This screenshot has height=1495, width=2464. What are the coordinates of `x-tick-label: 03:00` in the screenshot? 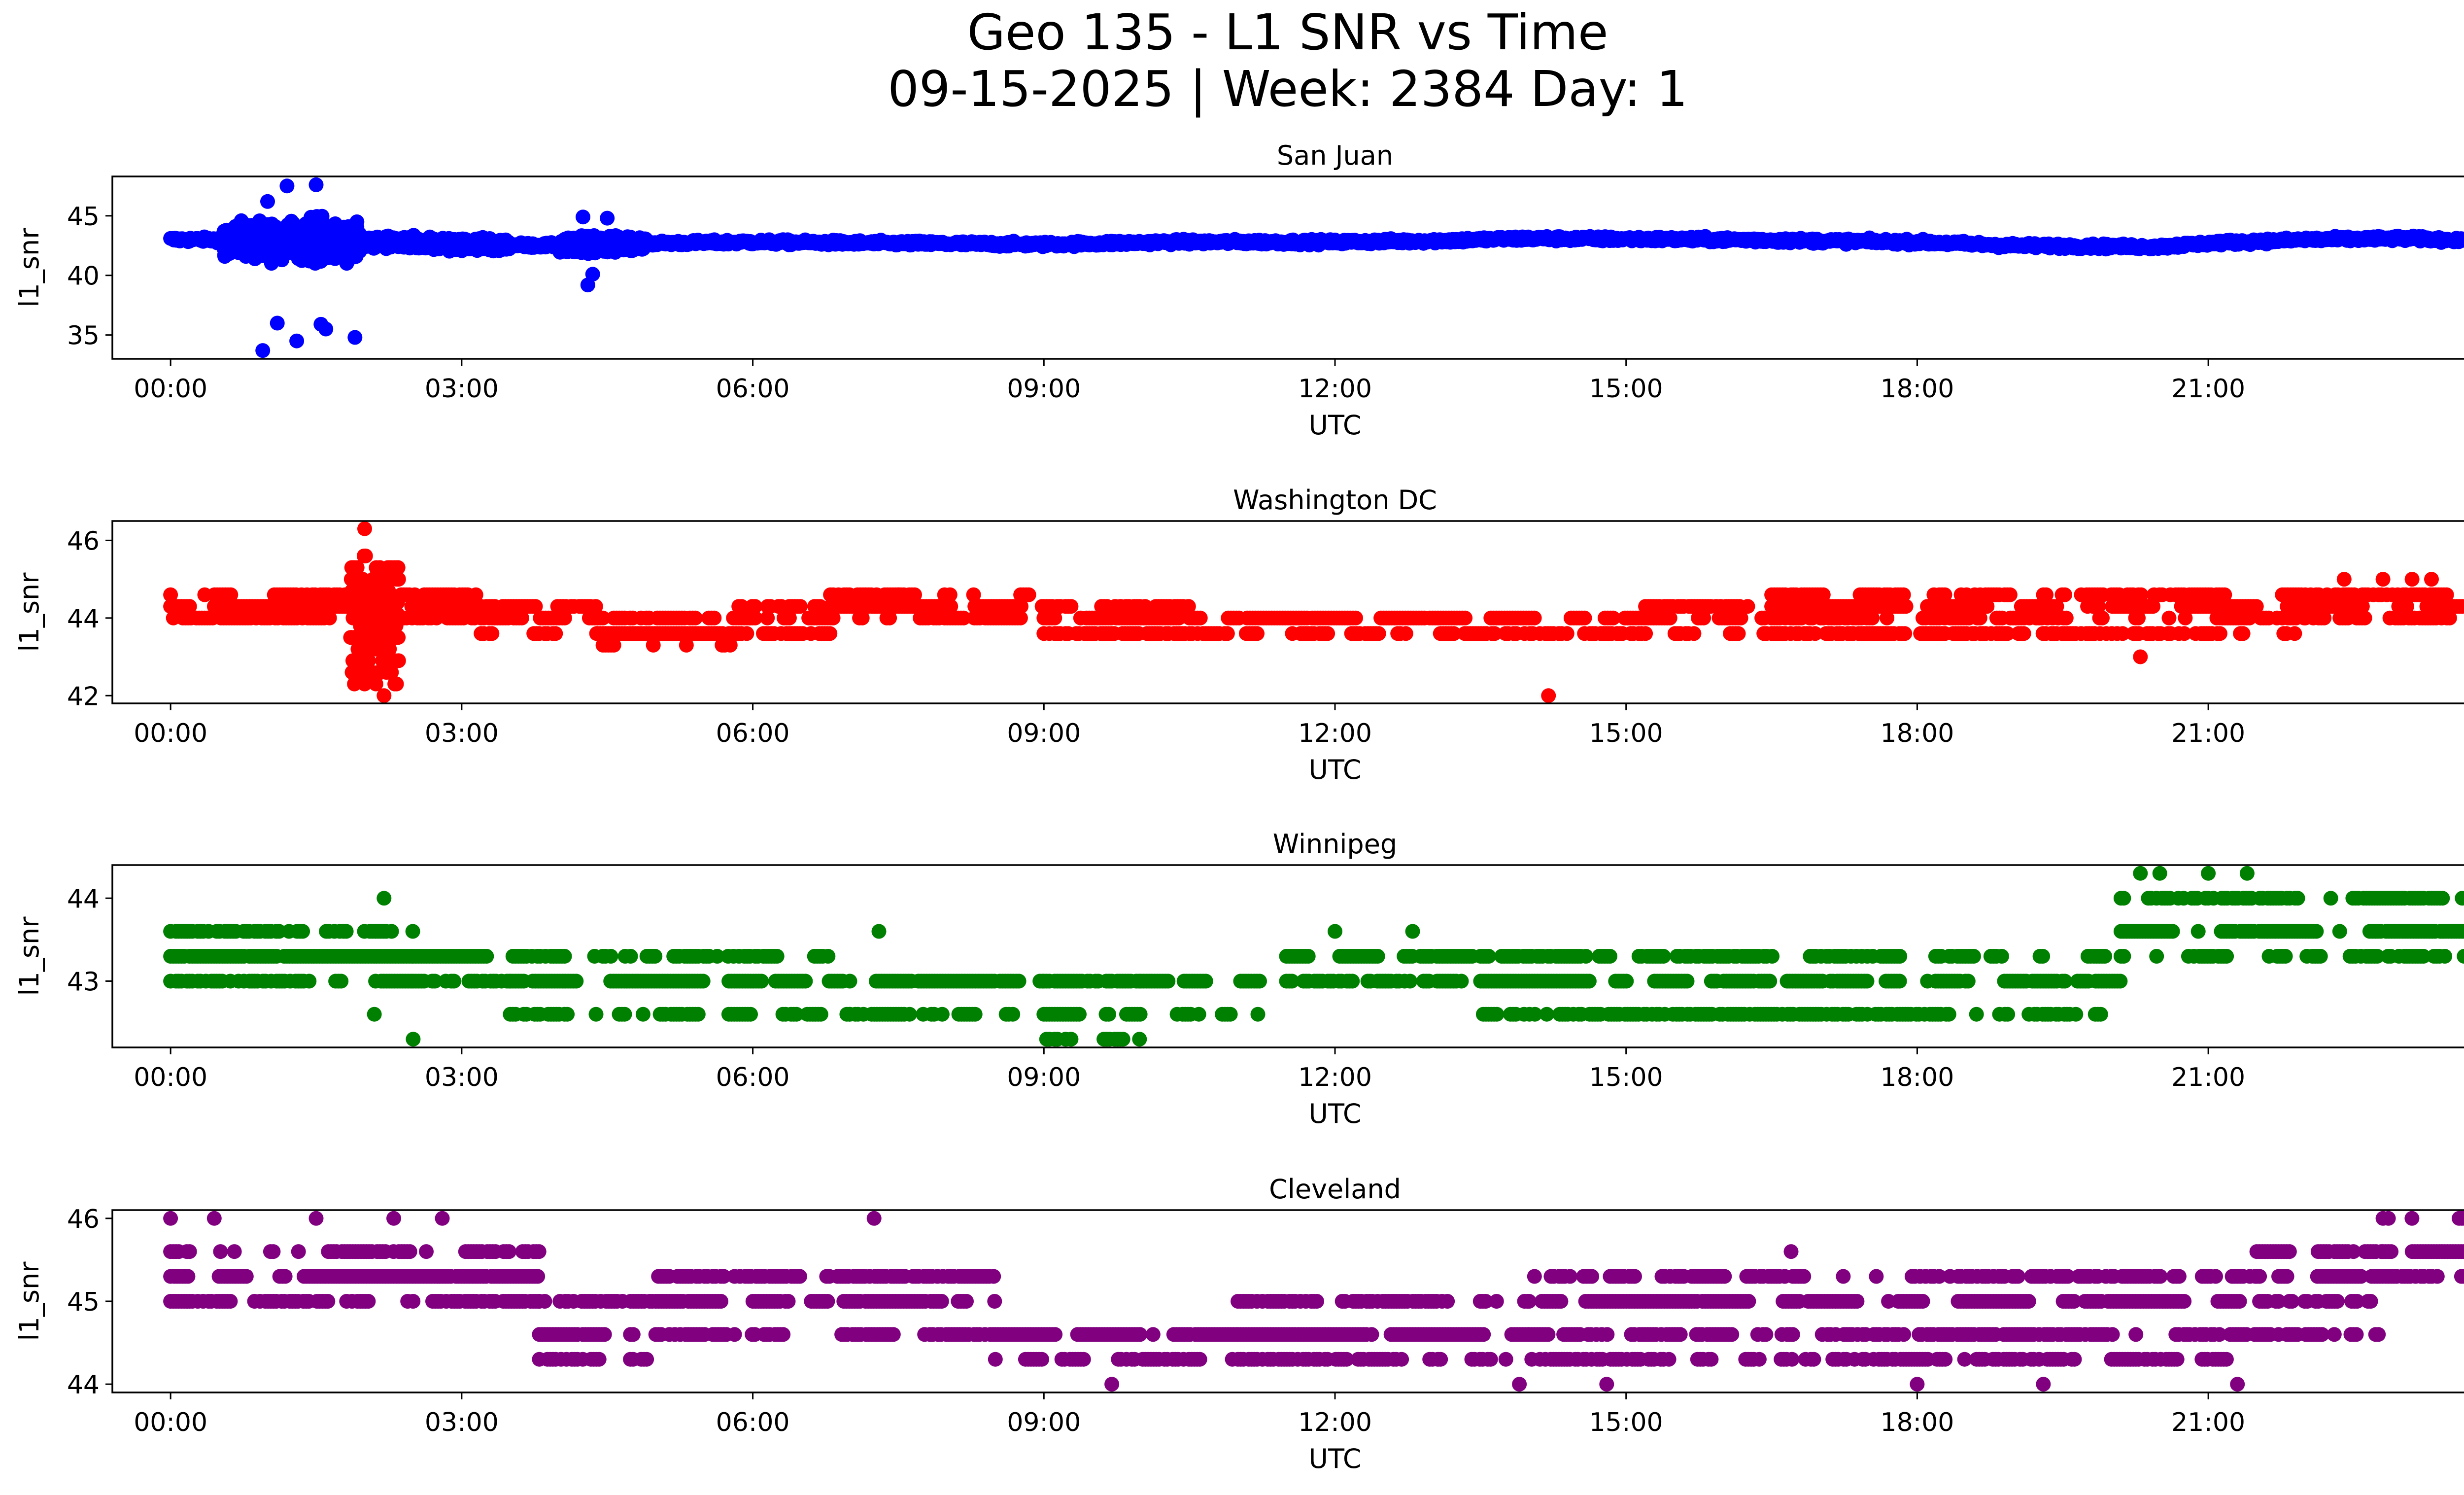 It's located at (462, 389).